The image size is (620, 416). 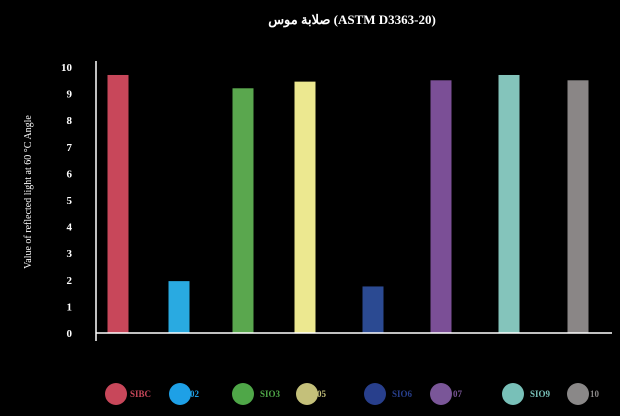 What do you see at coordinates (70, 228) in the screenshot?
I see `y-tick-label: 4` at bounding box center [70, 228].